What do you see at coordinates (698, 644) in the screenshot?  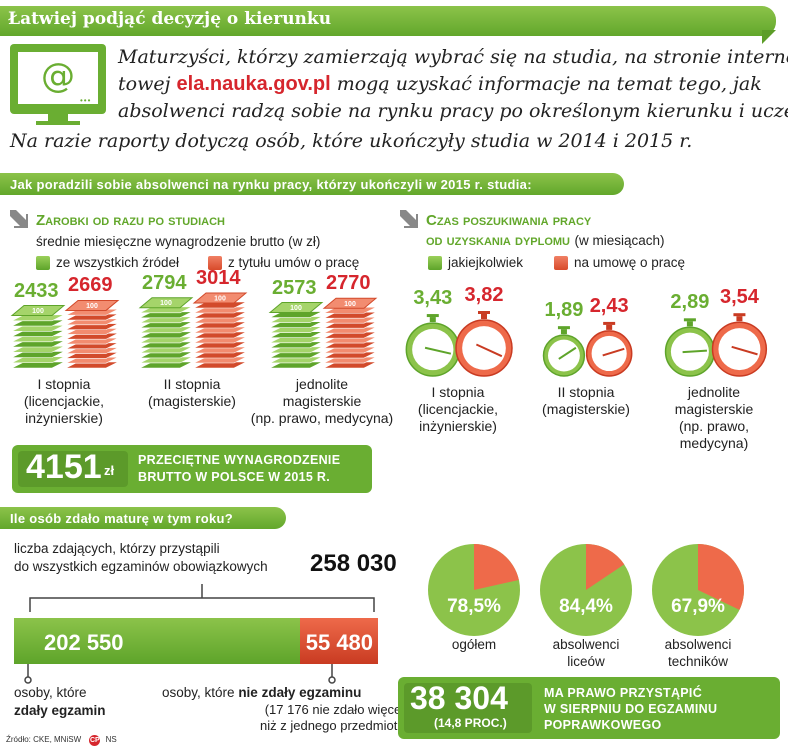 I see `pie-category-line: absolwenci` at bounding box center [698, 644].